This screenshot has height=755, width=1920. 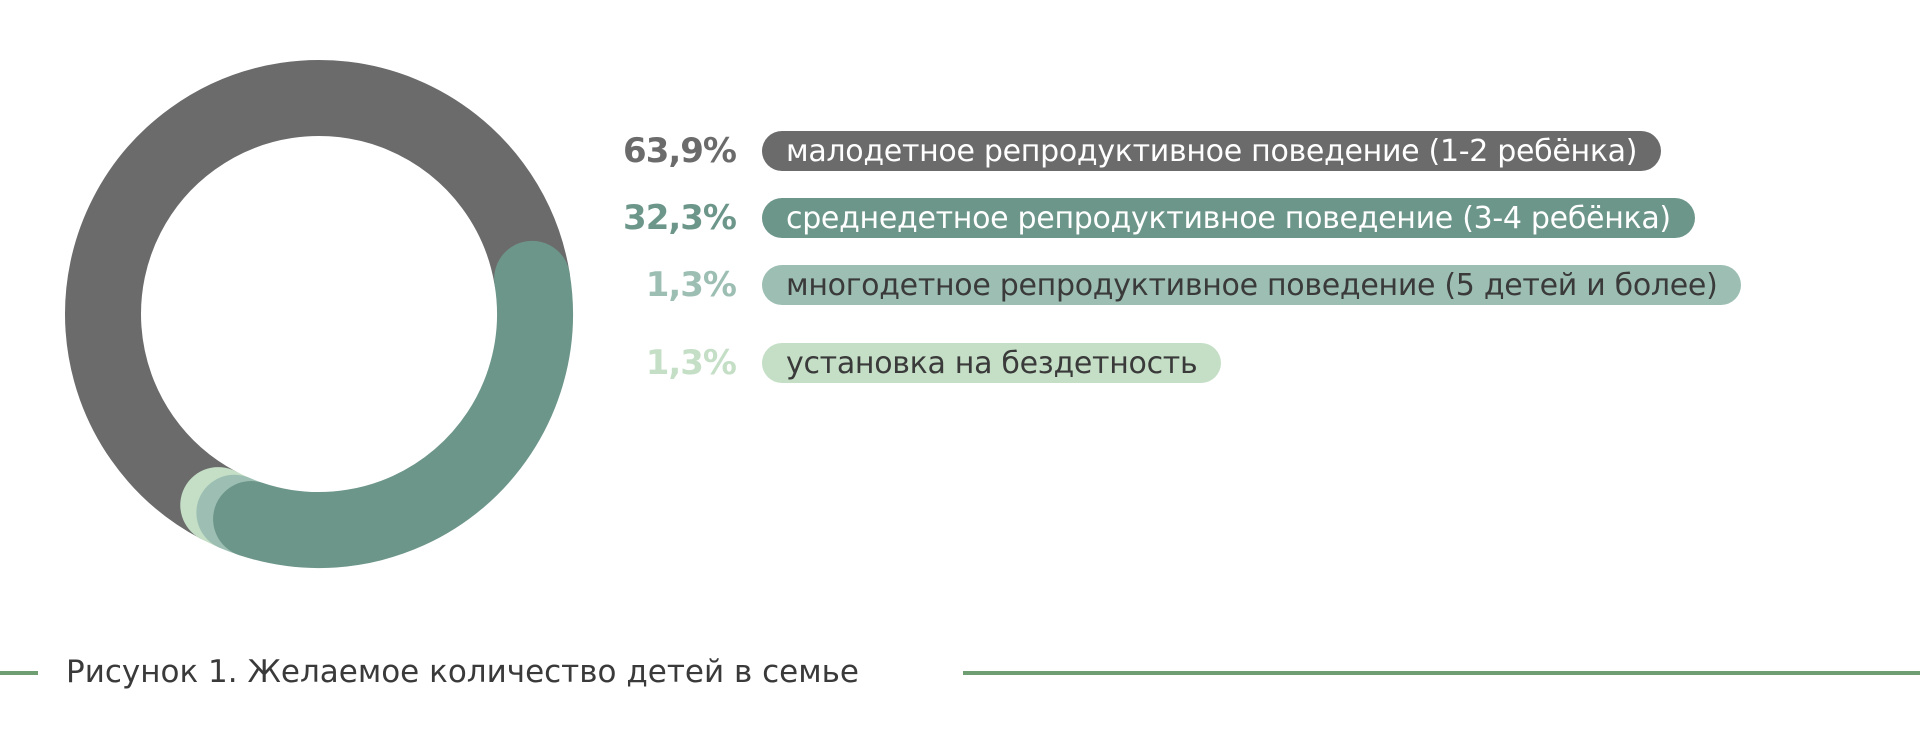 What do you see at coordinates (992, 363) in the screenshot?
I see `legend-label-4: установка на бездетность` at bounding box center [992, 363].